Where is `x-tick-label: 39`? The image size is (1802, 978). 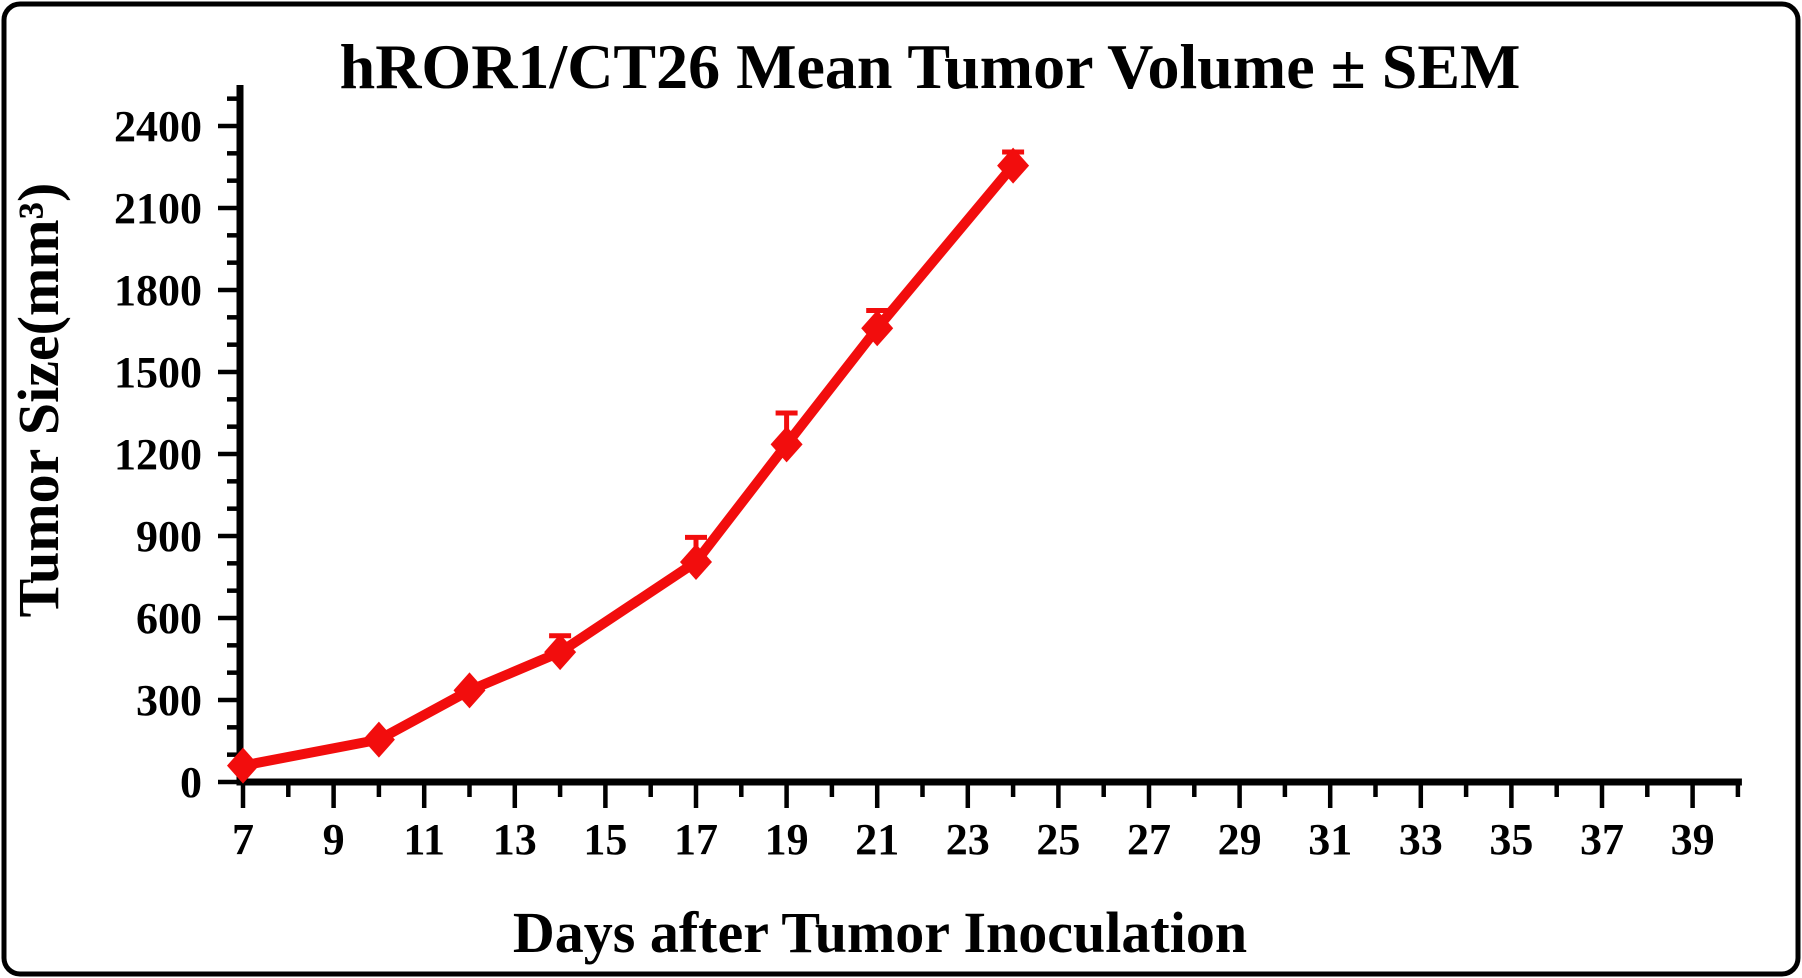 x-tick-label: 39 is located at coordinates (1693, 839).